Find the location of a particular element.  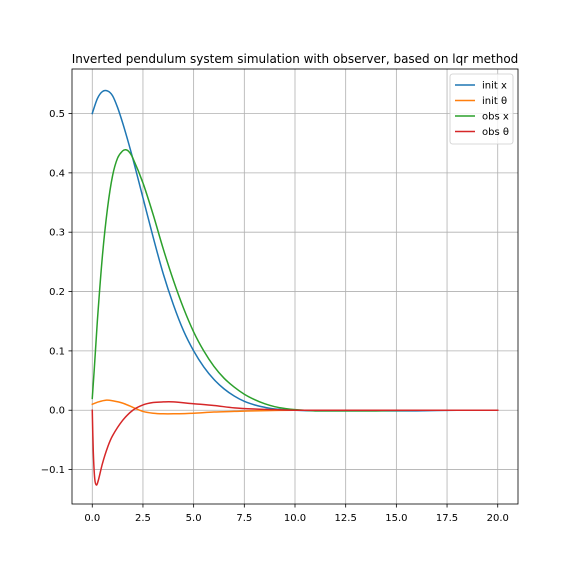

legend-label: init θ is located at coordinates (494, 101).